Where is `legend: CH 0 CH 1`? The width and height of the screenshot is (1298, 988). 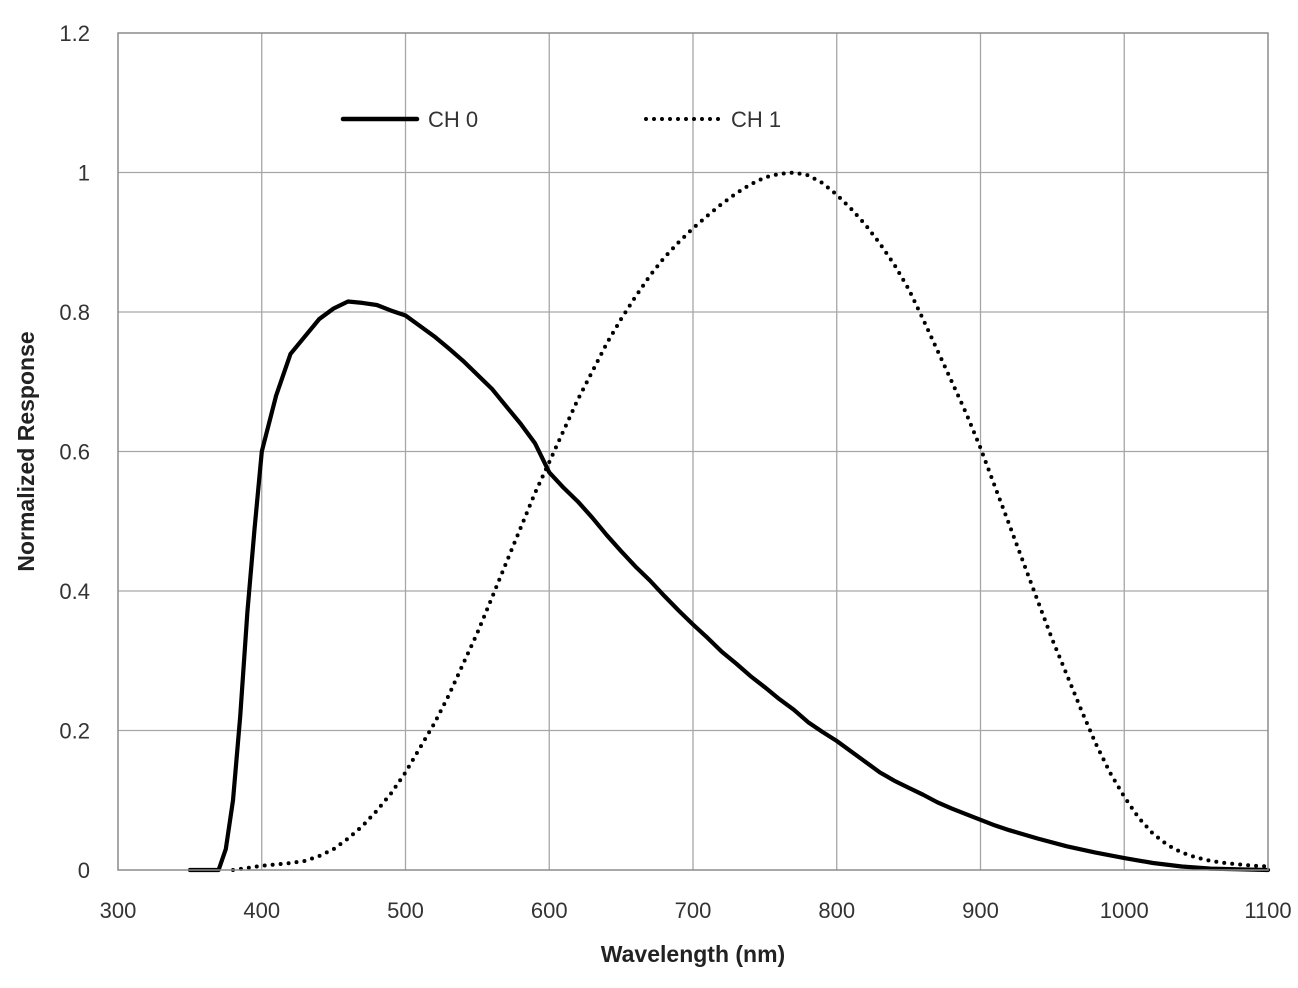 legend: CH 0 CH 1 is located at coordinates (560, 119).